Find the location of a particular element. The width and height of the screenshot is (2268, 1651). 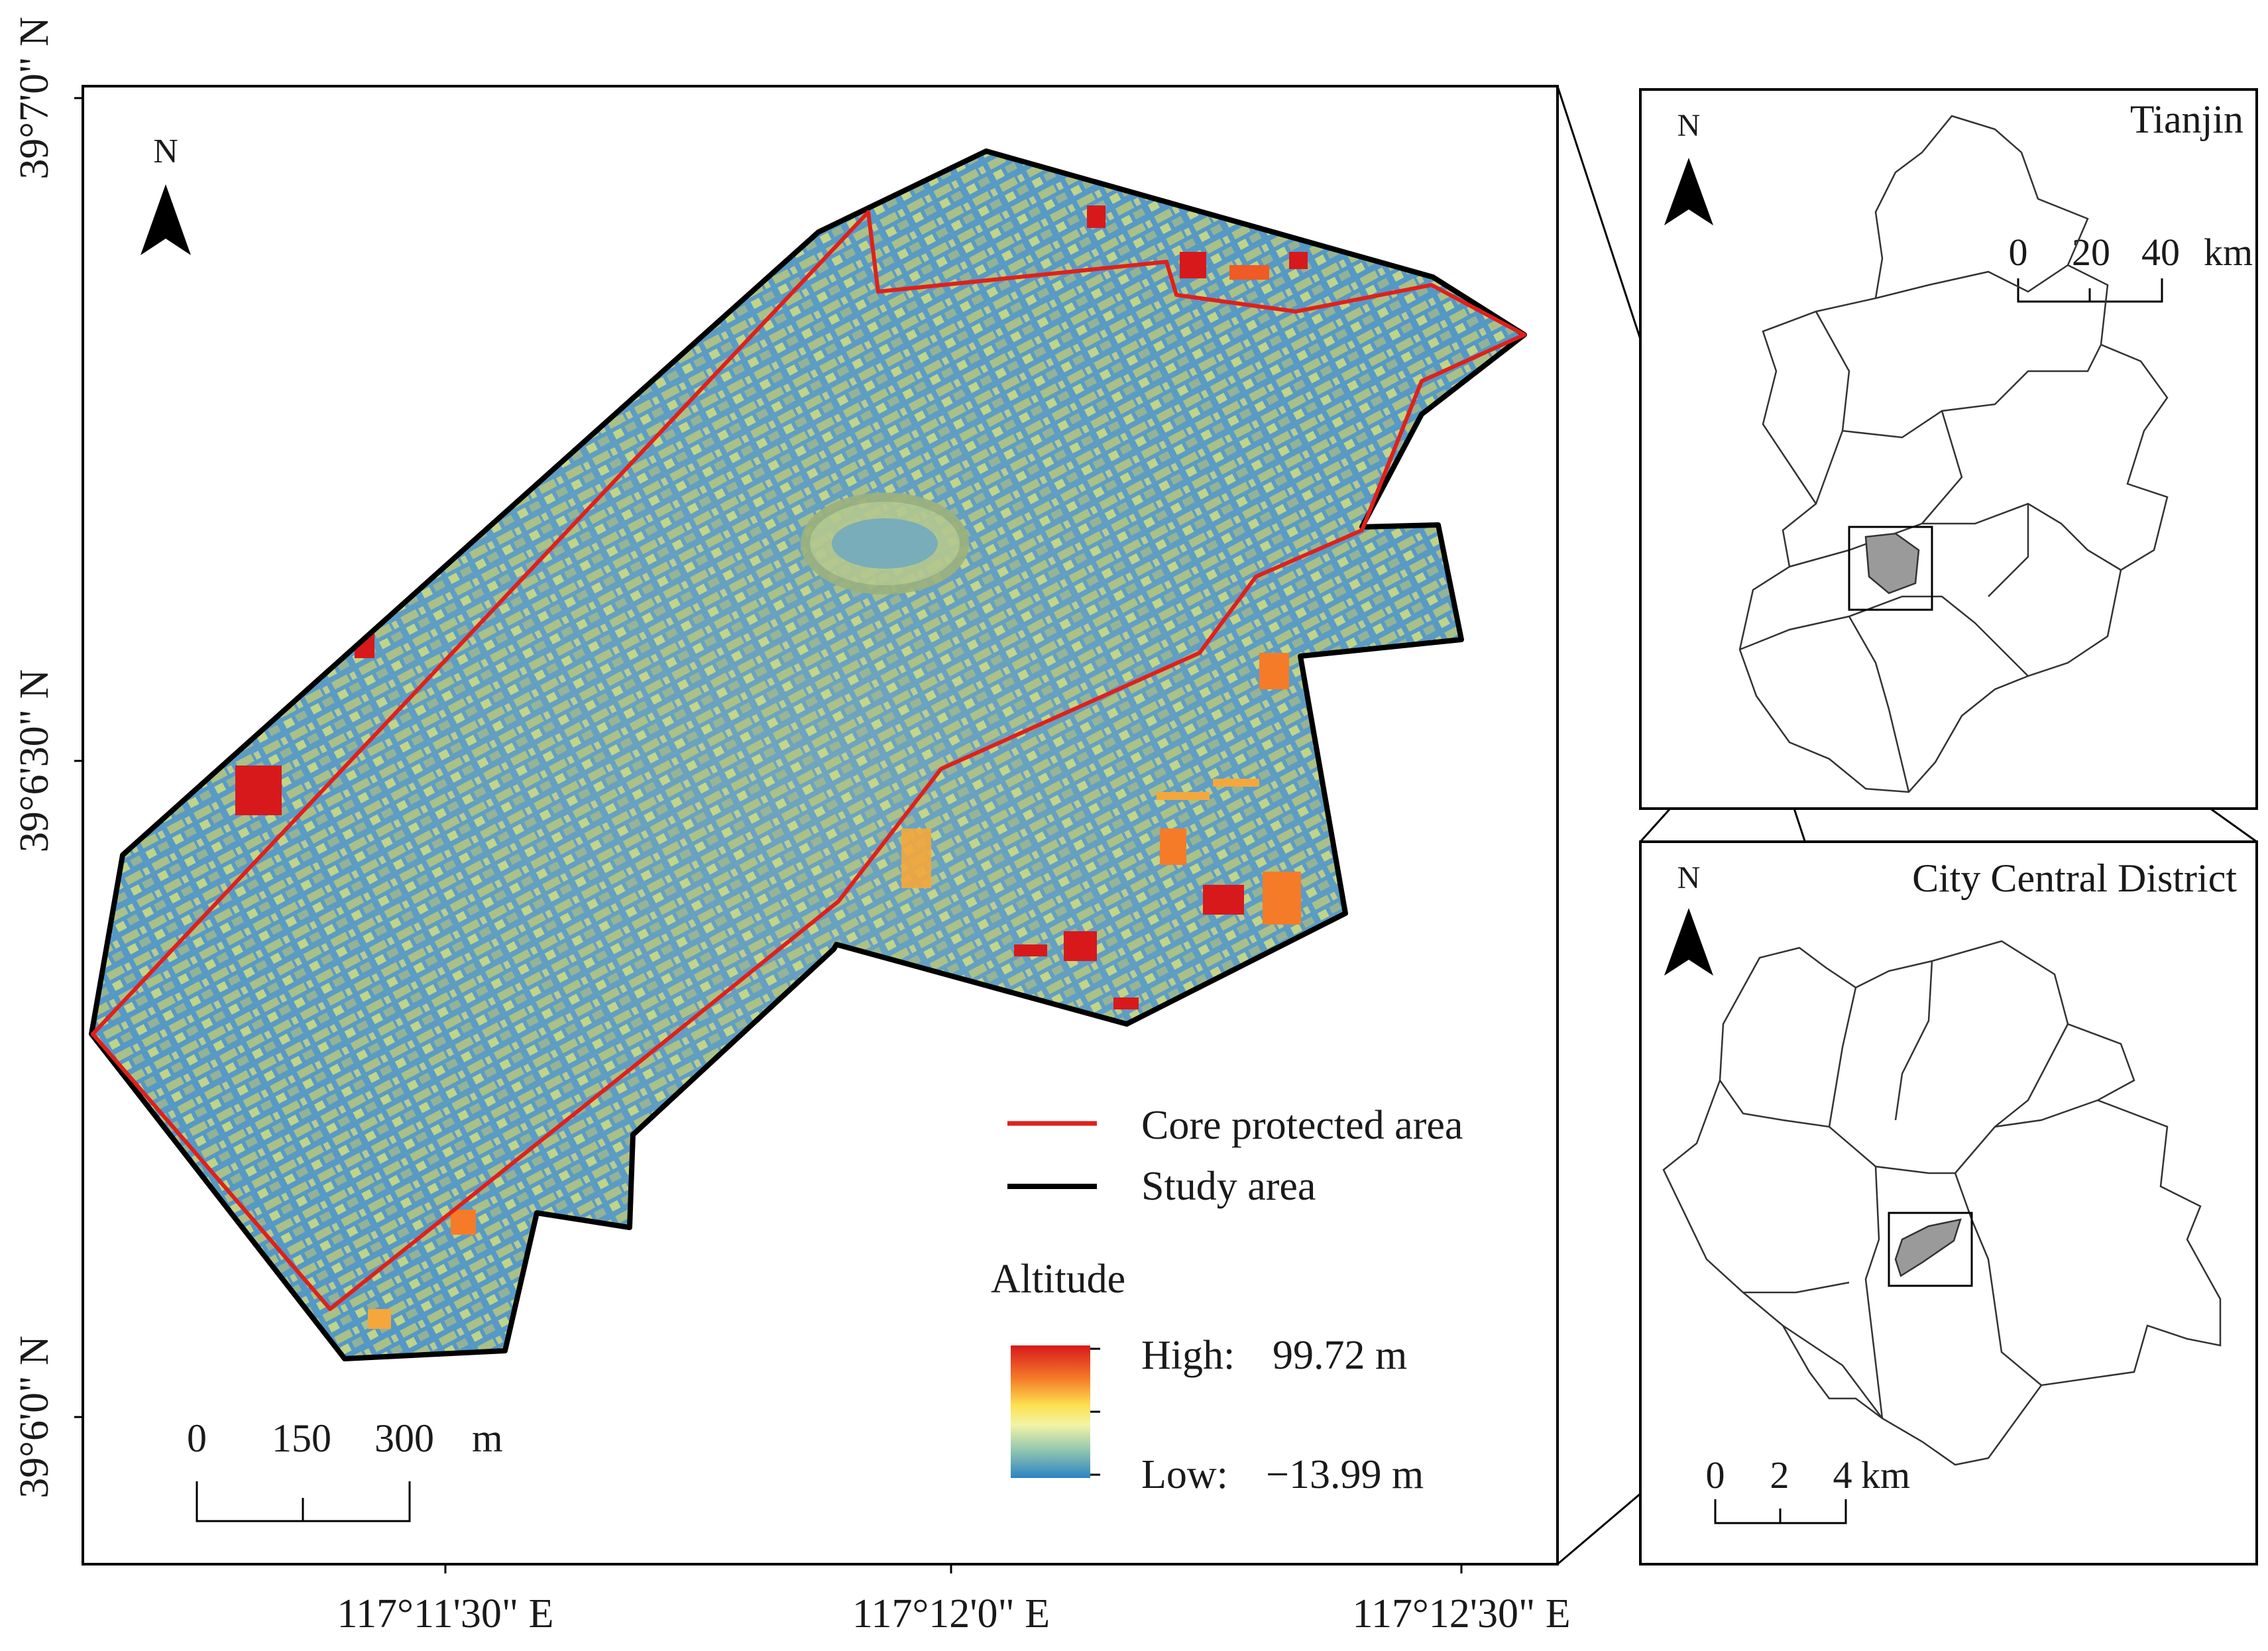

tianjin-north-label: N is located at coordinates (1689, 125).